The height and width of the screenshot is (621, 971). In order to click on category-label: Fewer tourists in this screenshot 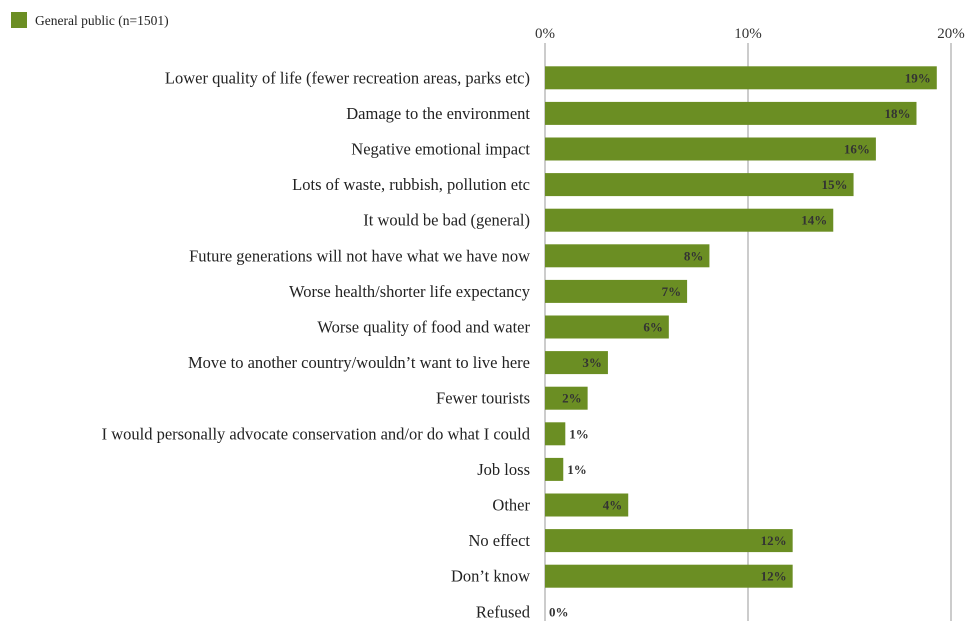, I will do `click(483, 398)`.